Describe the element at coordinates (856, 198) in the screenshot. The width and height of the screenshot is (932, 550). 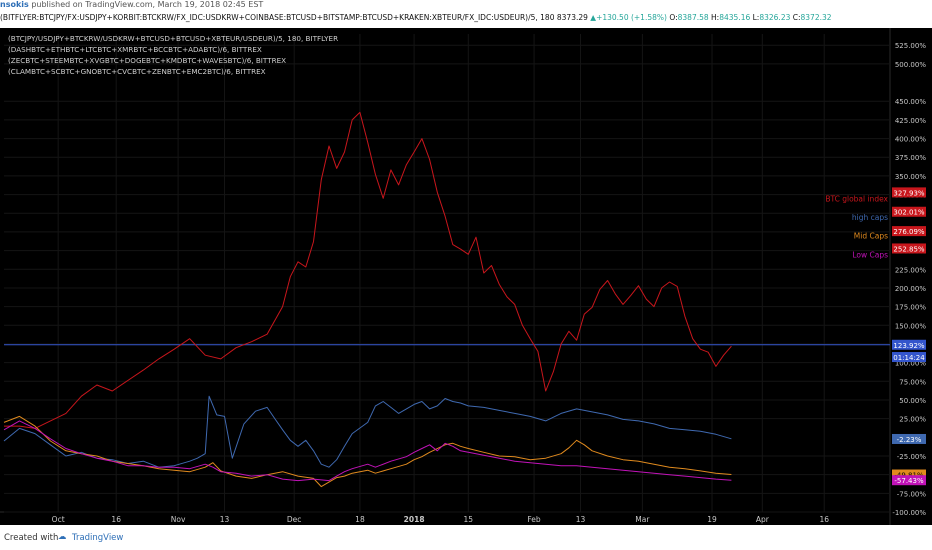
I see `legend-label: BTC global index` at that location.